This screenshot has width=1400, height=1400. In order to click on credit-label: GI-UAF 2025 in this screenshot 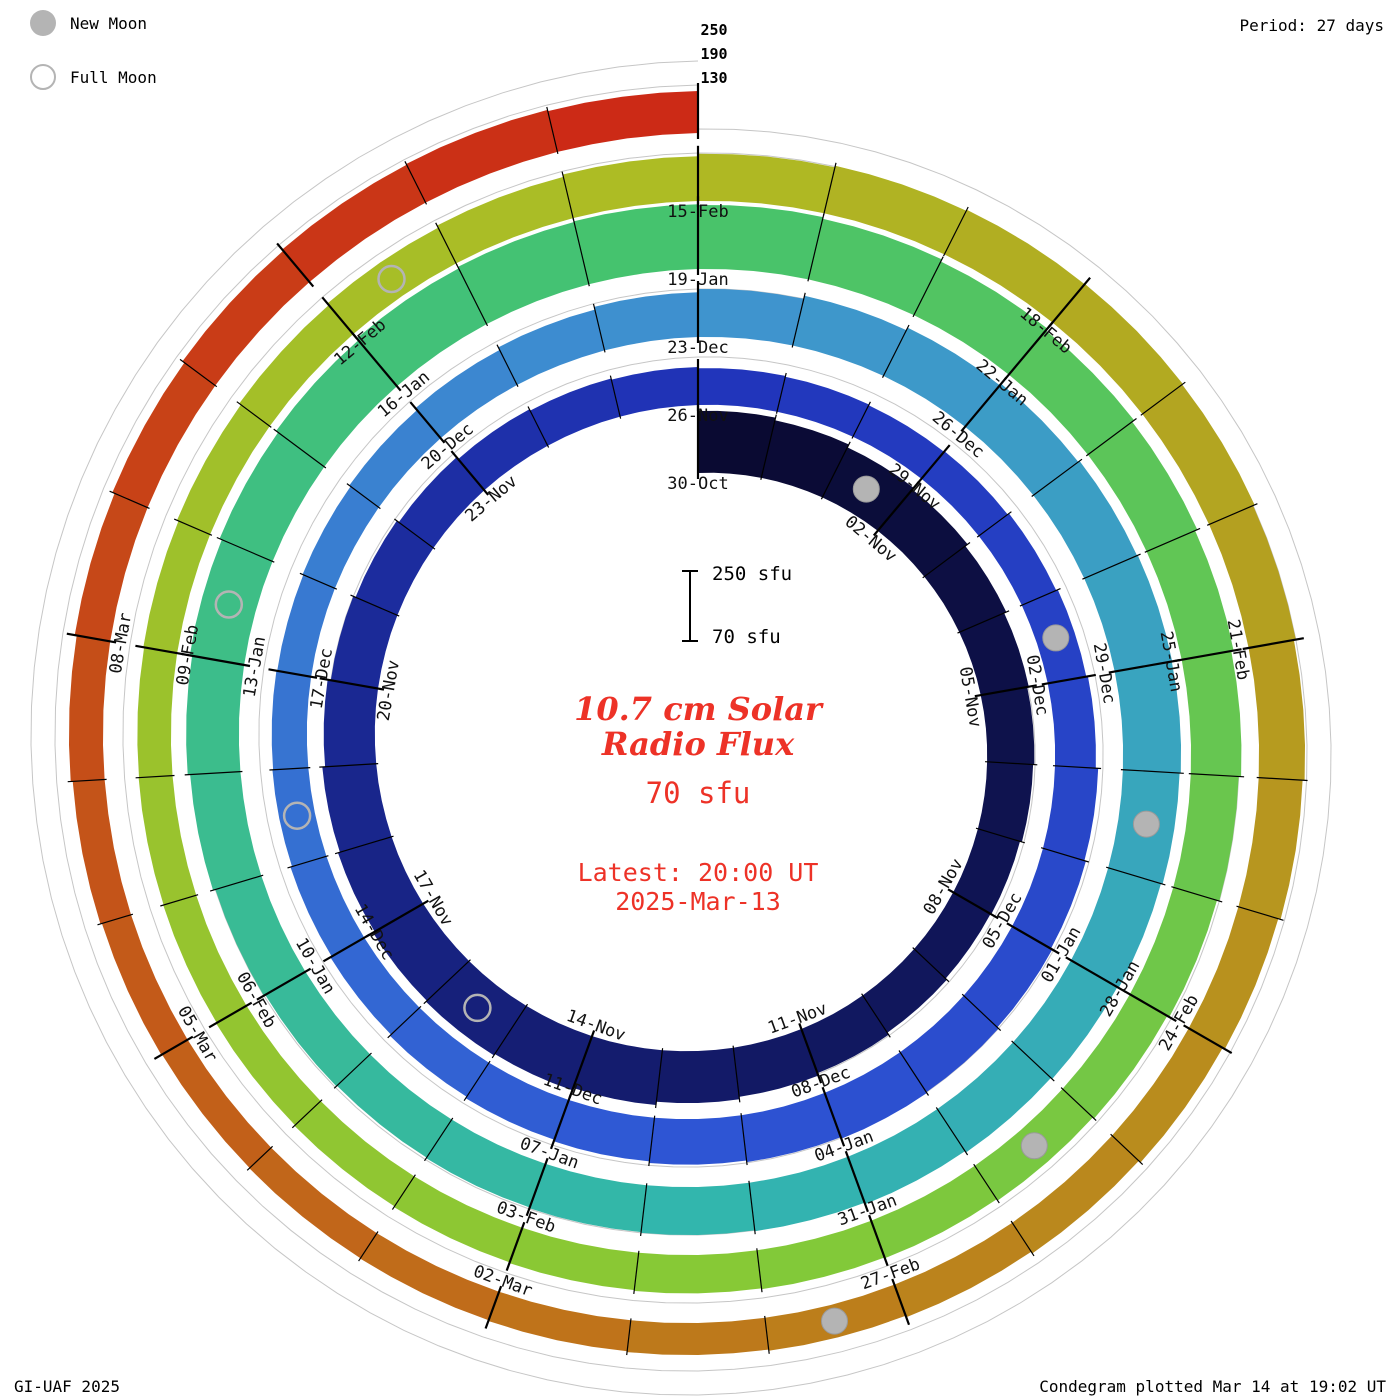, I will do `click(67, 1386)`.